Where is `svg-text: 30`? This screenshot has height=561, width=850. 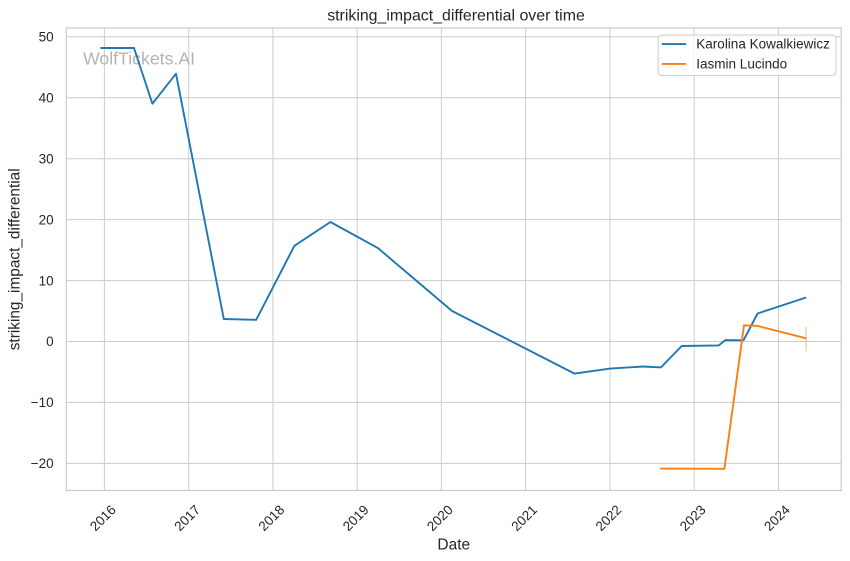 svg-text: 30 is located at coordinates (46, 158).